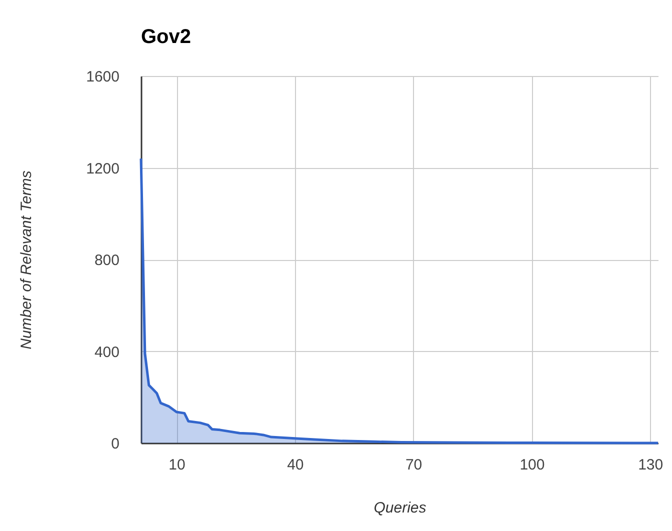 This screenshot has height=531, width=672. Describe the element at coordinates (103, 77) in the screenshot. I see `y-tick-label: 1600` at that location.